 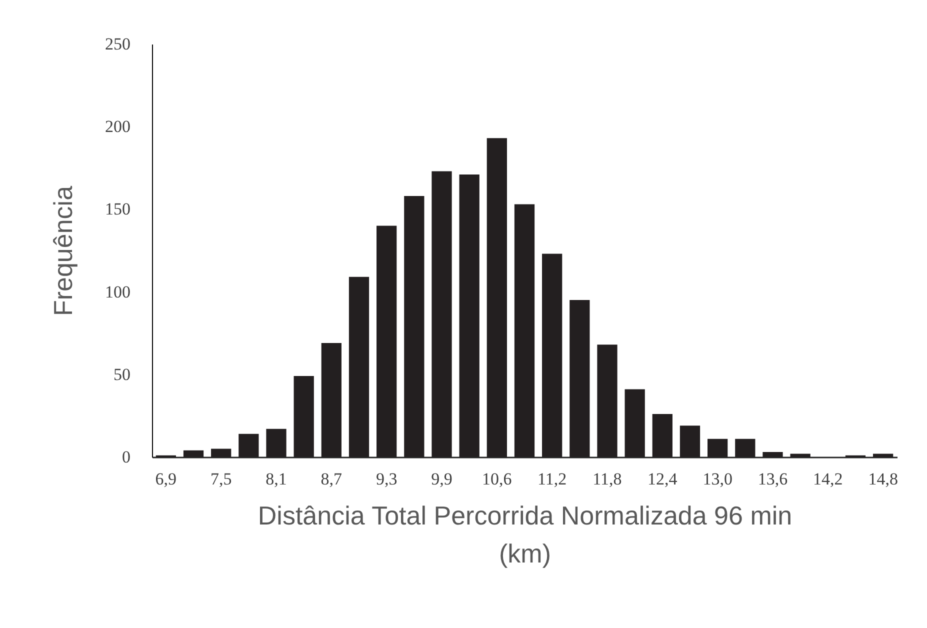 I want to click on x-tick-label: 14,2, so click(x=828, y=479).